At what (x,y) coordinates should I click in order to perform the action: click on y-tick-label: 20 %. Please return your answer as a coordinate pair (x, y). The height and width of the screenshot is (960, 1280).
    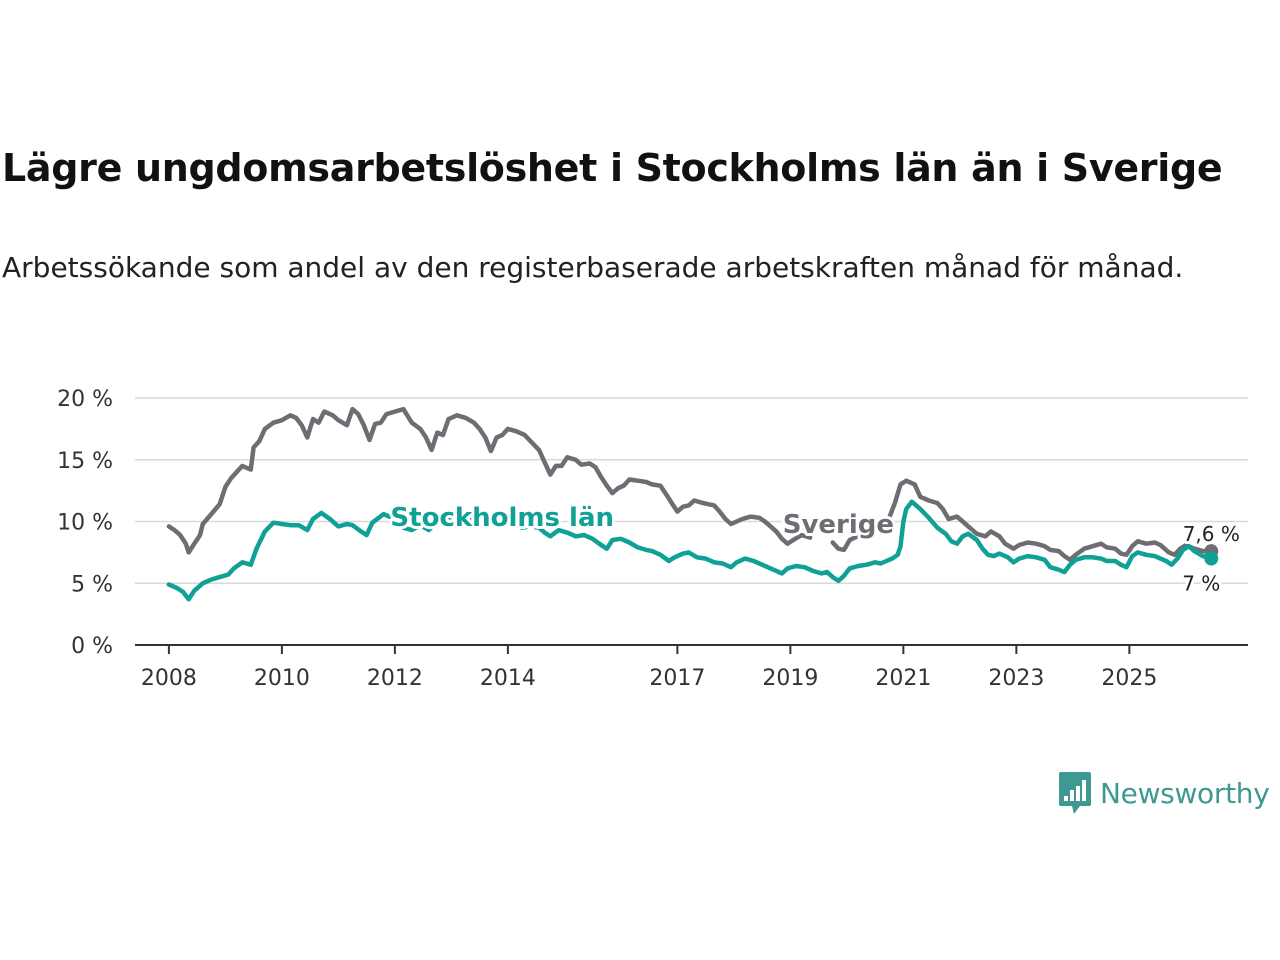
    Looking at the image, I should click on (85, 399).